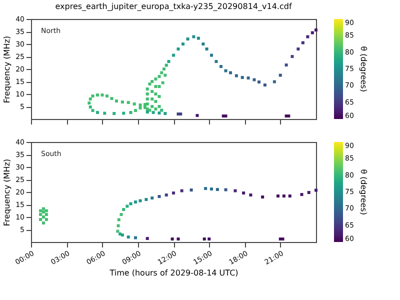 This screenshot has height=300, width=400. I want to click on x-axis-title: Time (hours of 2029-08-14 UTC), so click(173, 273).